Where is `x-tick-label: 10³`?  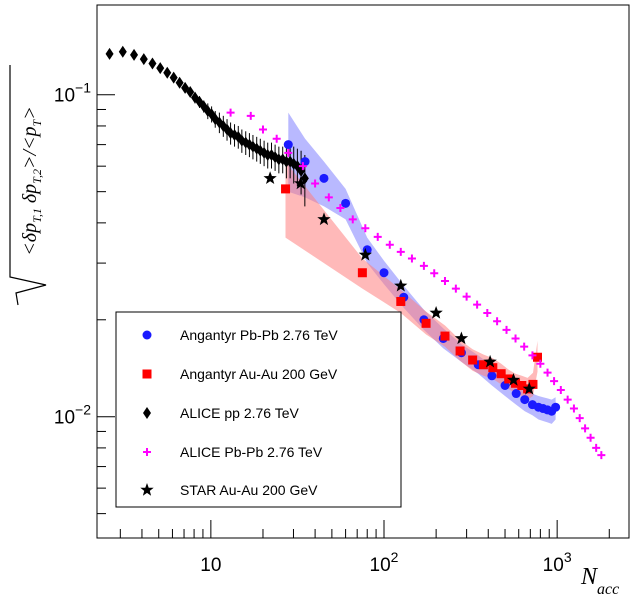
x-tick-label: 10³ is located at coordinates (557, 562).